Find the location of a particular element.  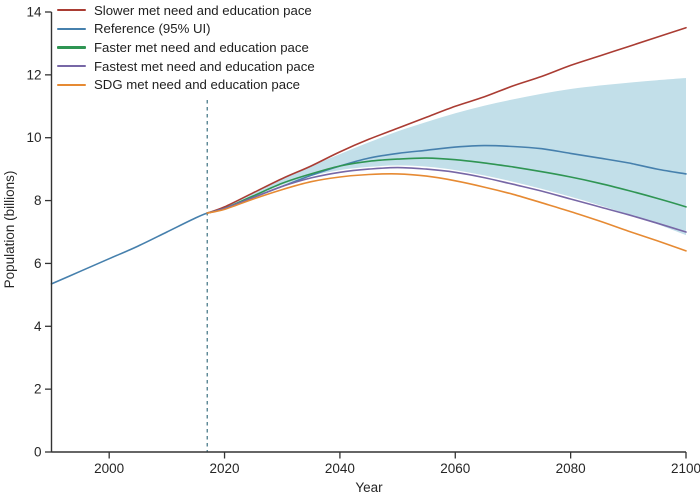

x-axis-title: Year is located at coordinates (369, 487).